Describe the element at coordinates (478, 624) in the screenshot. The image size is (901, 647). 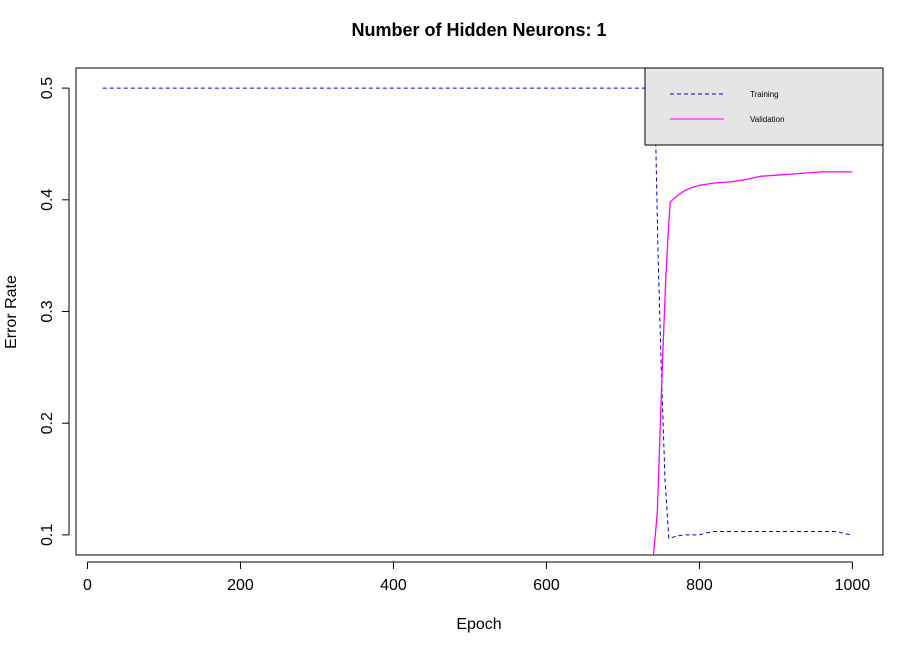
I see `x-axis-label: Epoch` at that location.